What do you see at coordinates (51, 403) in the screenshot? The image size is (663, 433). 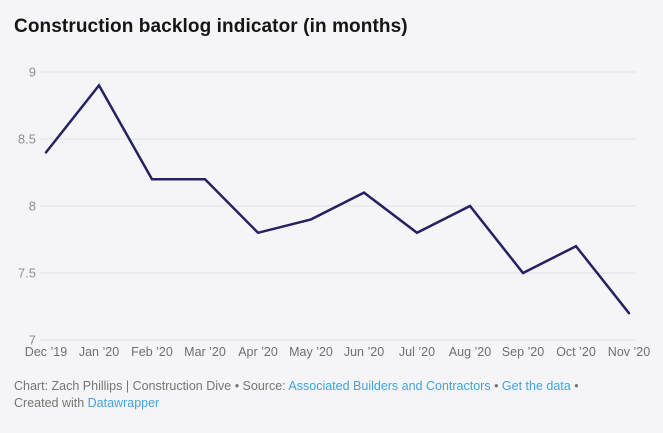 I see `created-with-text: Created with` at bounding box center [51, 403].